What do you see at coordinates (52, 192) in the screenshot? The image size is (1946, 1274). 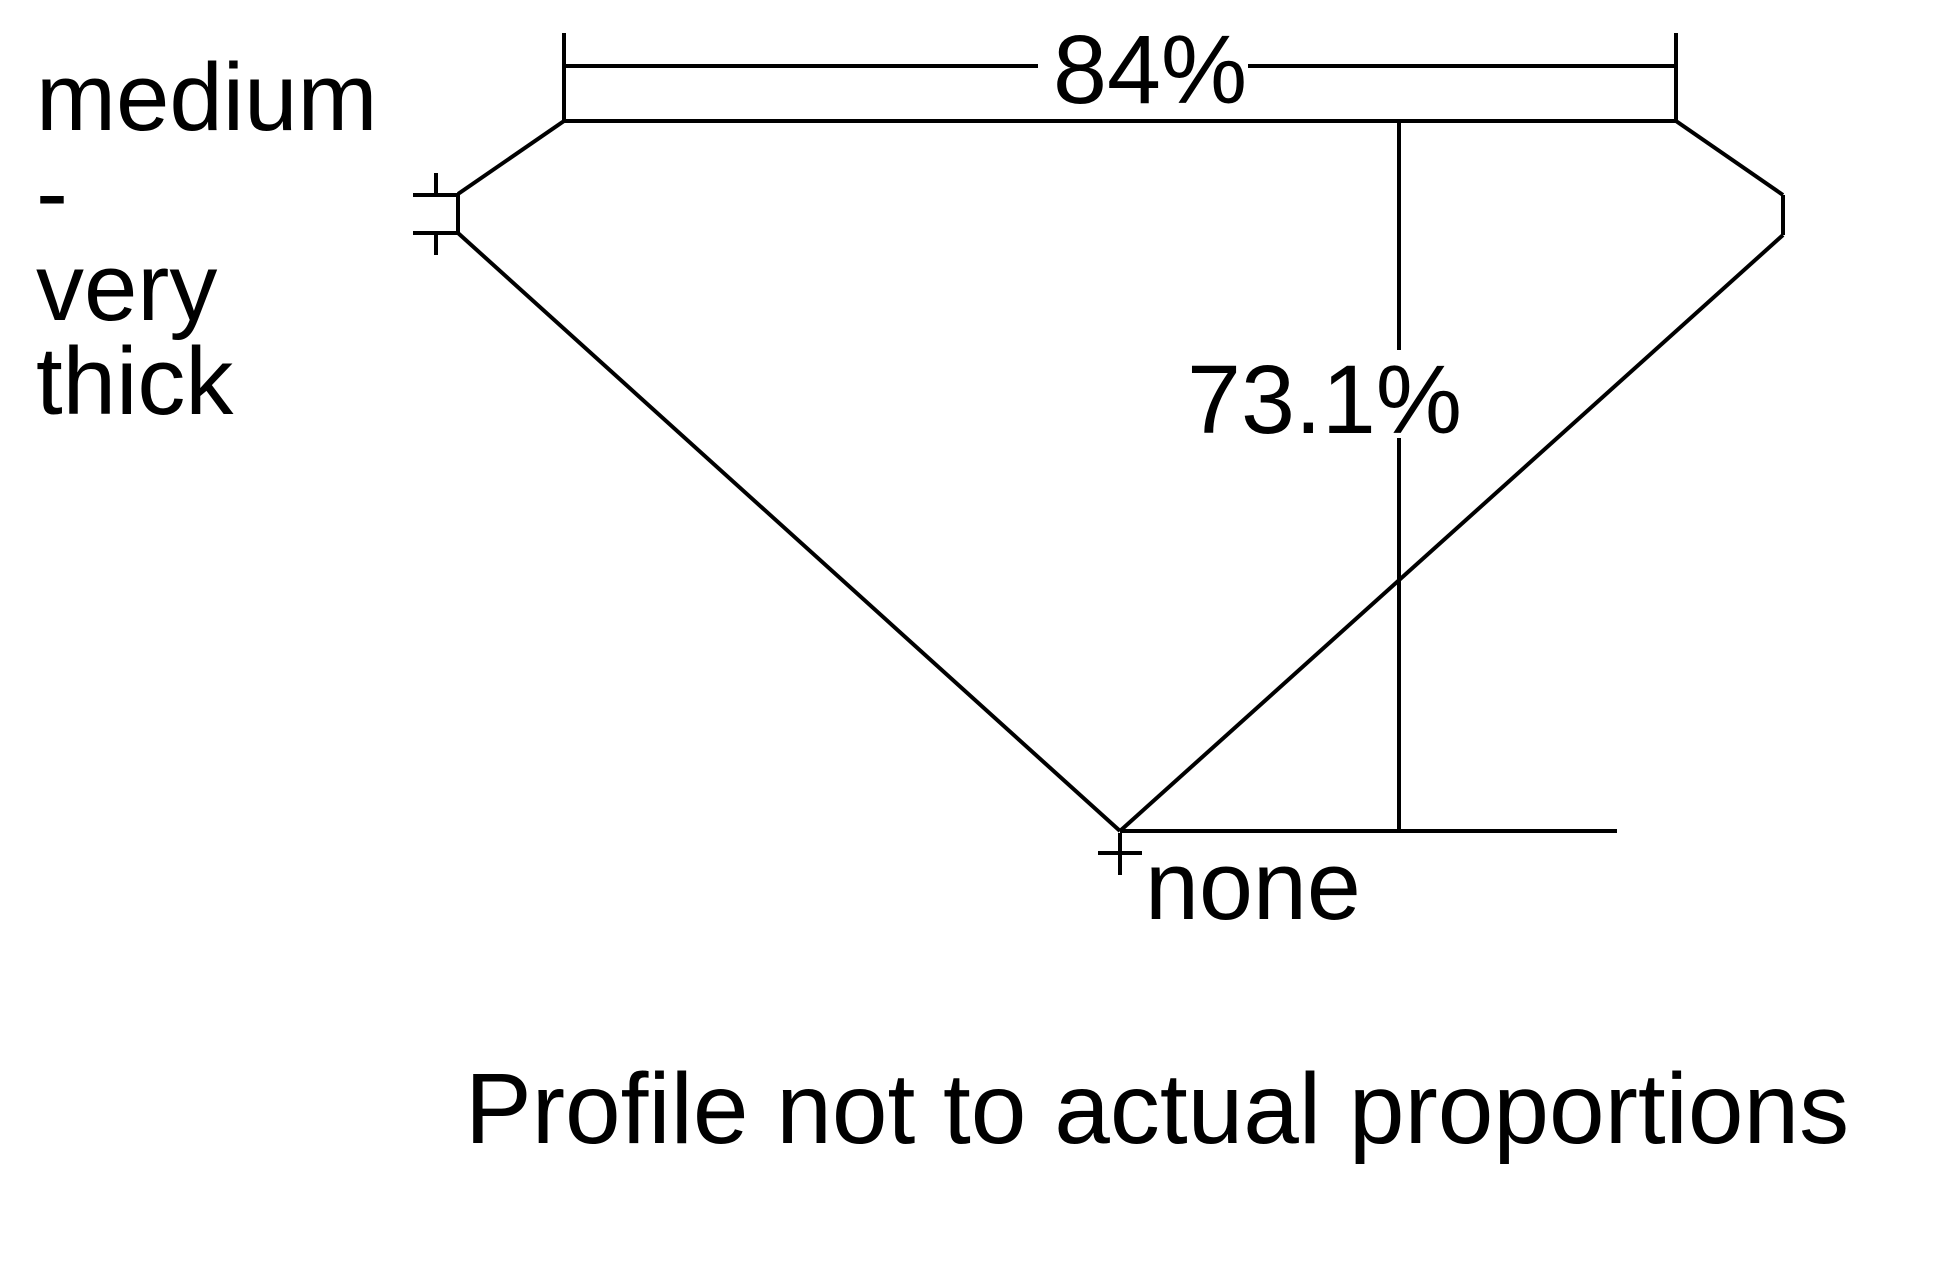 I see `girdle-thickness-label-line-2: -` at bounding box center [52, 192].